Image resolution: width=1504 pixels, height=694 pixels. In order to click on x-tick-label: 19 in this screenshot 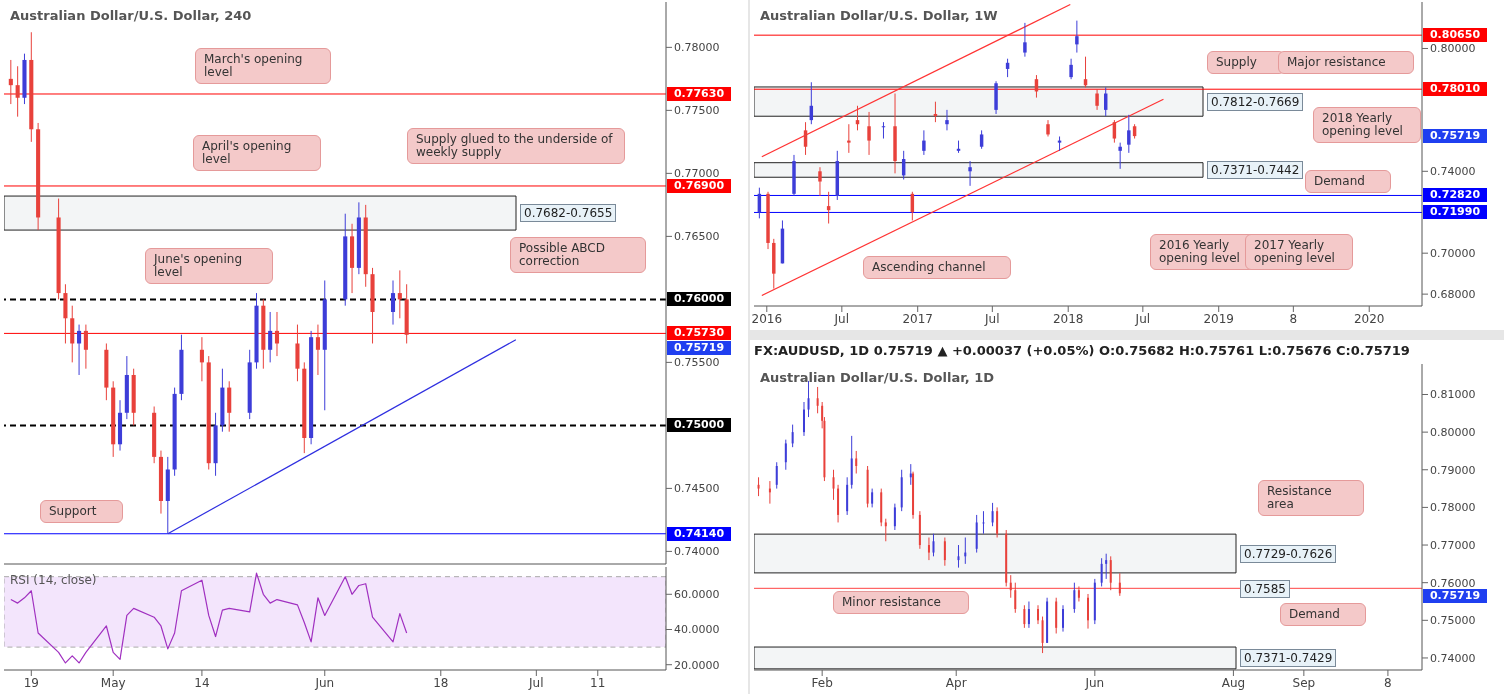, I will do `click(31, 682)`.